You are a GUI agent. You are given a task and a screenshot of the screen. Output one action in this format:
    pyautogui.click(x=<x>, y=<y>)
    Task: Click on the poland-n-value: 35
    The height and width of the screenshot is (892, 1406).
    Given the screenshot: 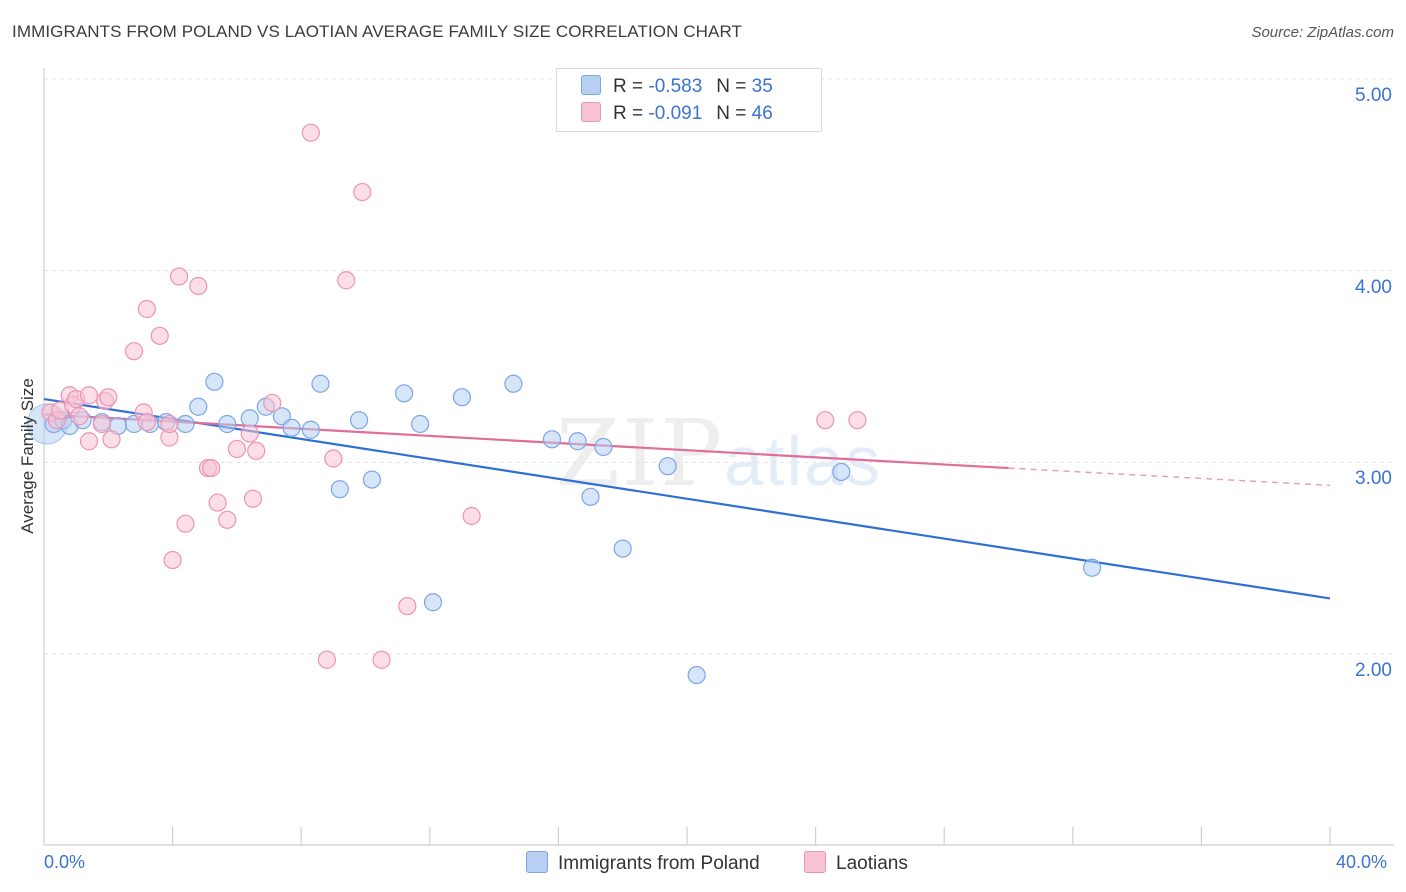 What is the action you would take?
    pyautogui.click(x=762, y=86)
    